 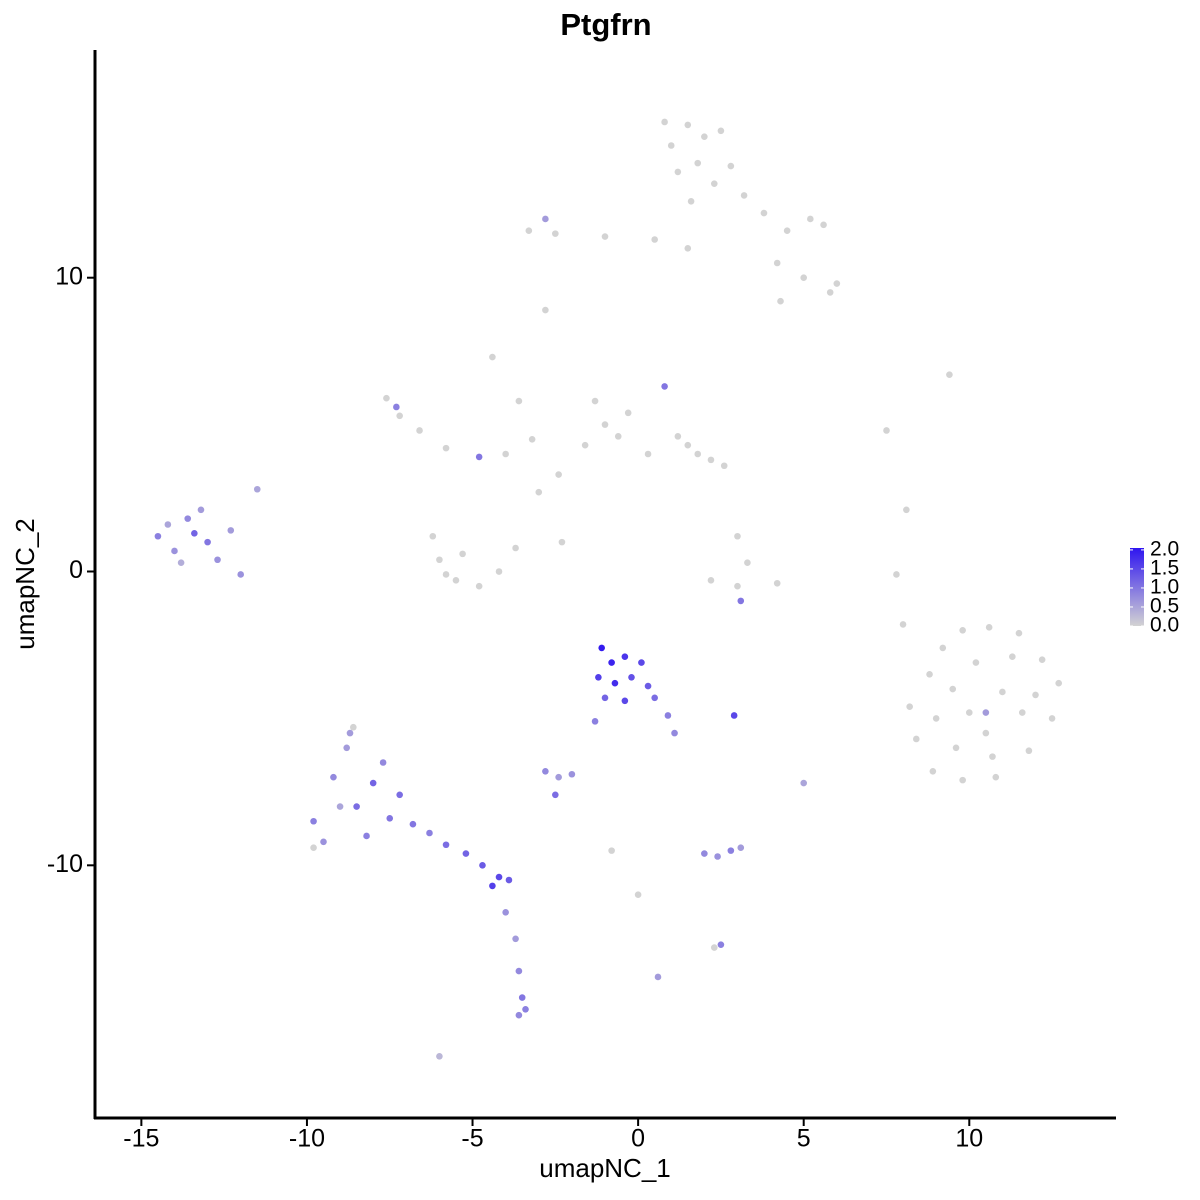 What do you see at coordinates (1164, 586) in the screenshot?
I see `colorbar-label: 1.0` at bounding box center [1164, 586].